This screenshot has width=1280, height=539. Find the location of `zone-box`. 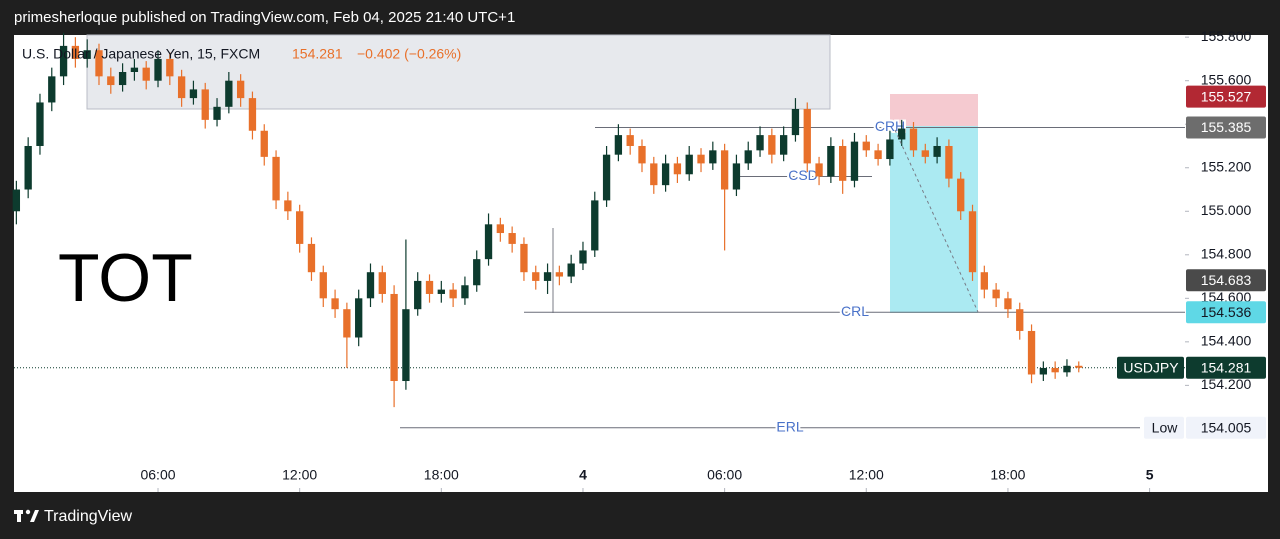

zone-box is located at coordinates (458, 72).